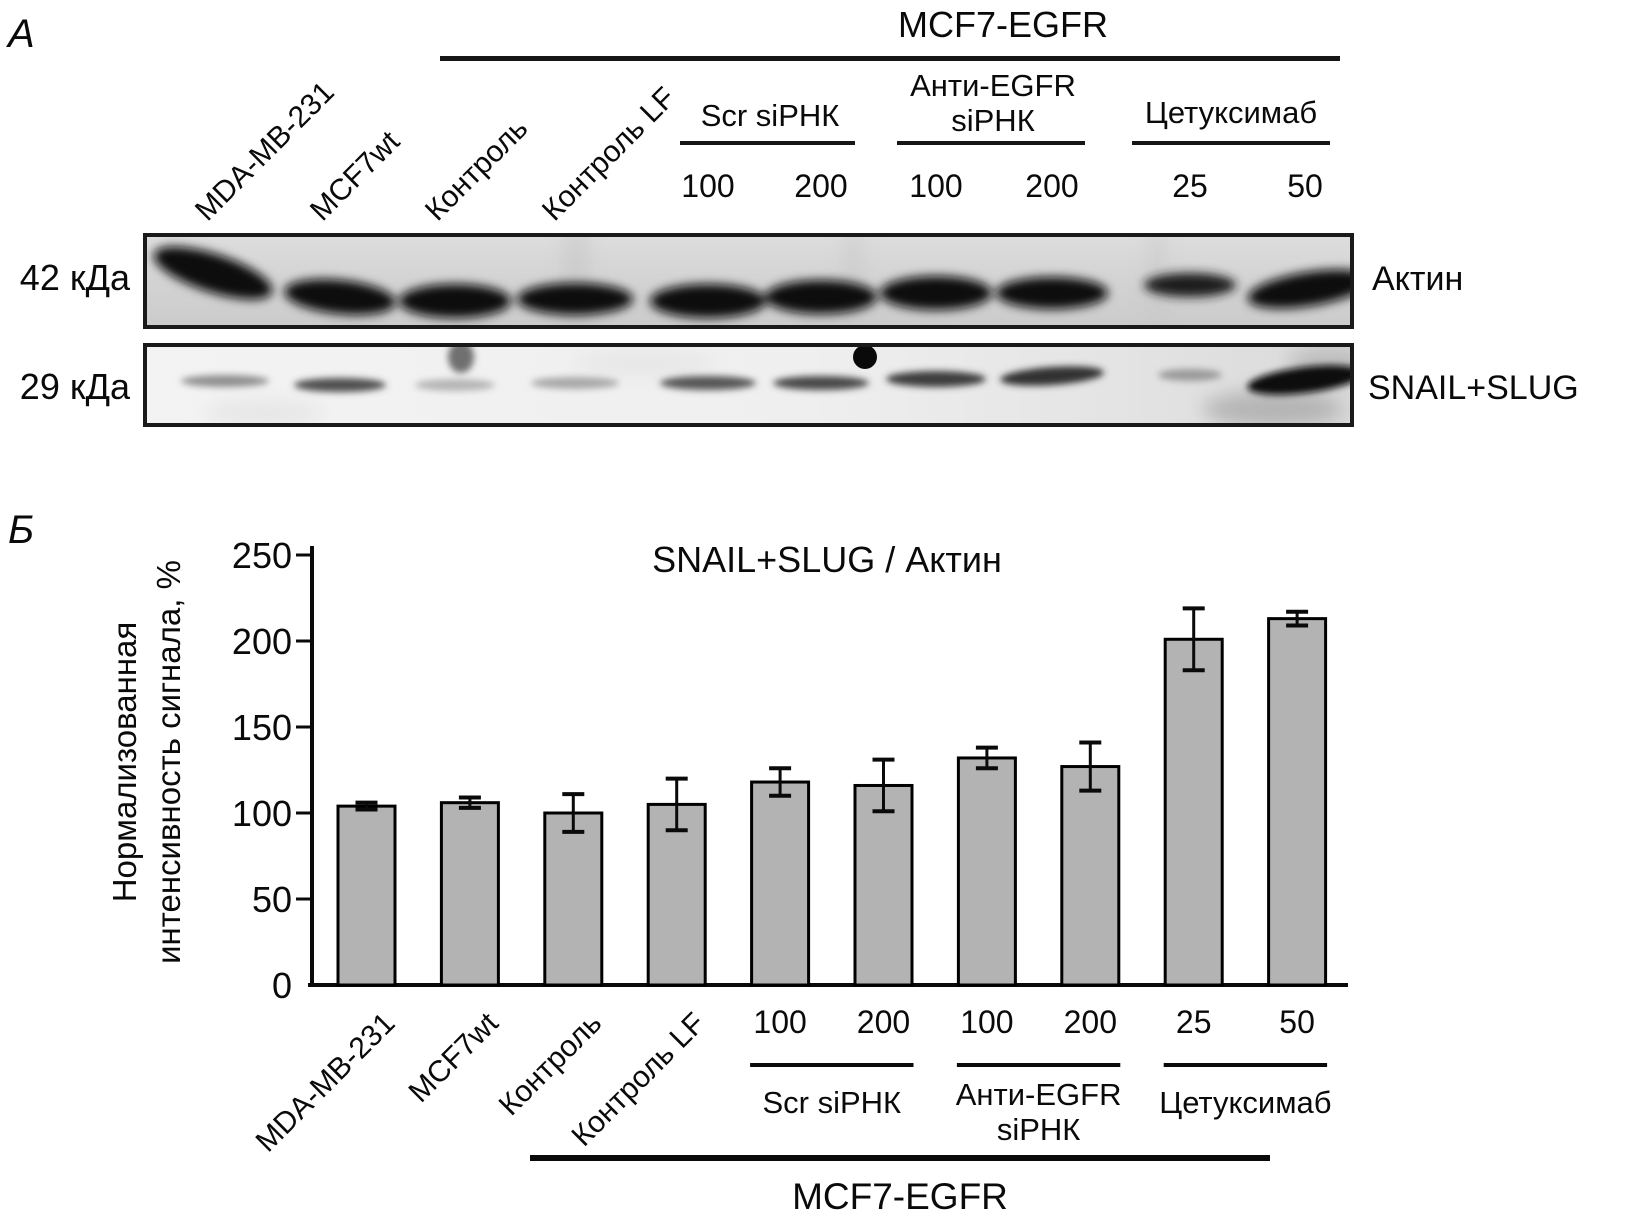 The image size is (1649, 1222). What do you see at coordinates (865, 357) in the screenshot?
I see `dot-artifact` at bounding box center [865, 357].